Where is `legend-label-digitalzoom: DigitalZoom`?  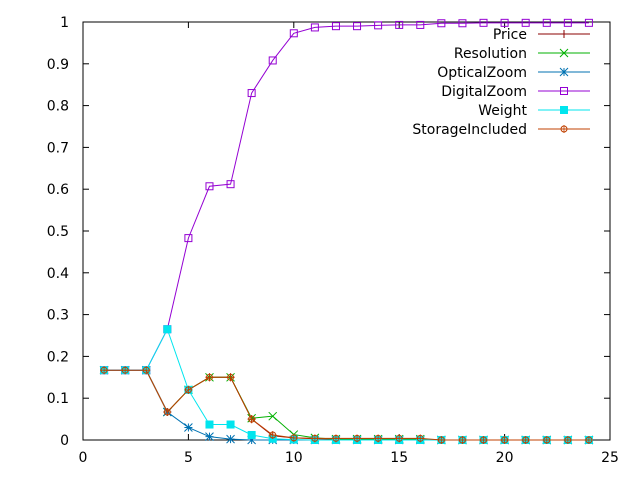 legend-label-digitalzoom: DigitalZoom is located at coordinates (484, 92).